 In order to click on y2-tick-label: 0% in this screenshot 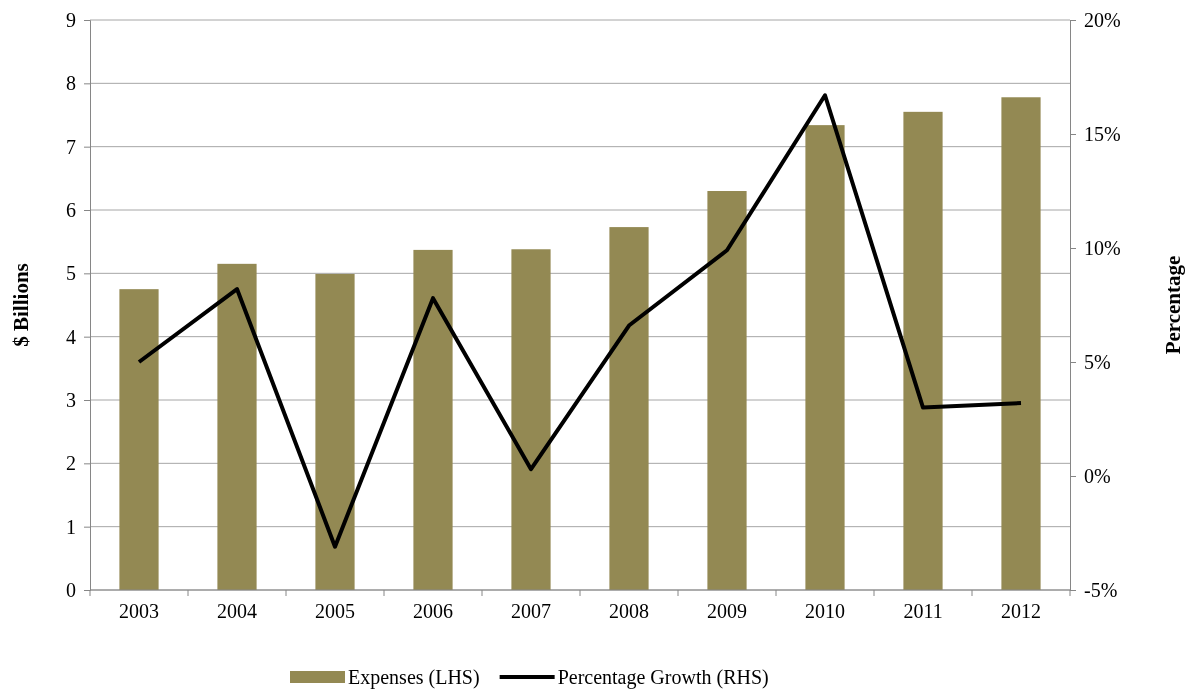, I will do `click(1097, 475)`.